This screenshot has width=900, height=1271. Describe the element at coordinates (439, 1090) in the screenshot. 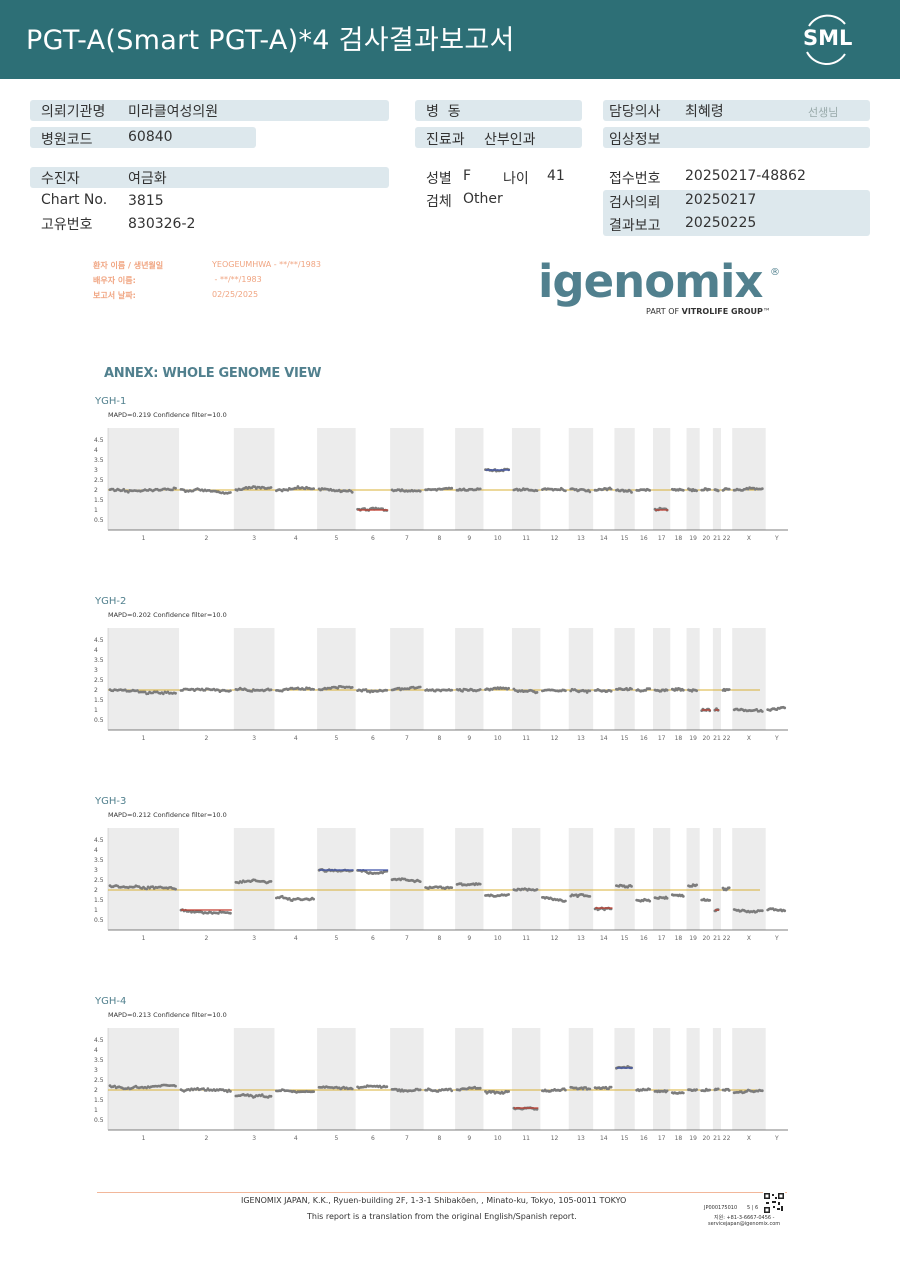

I see `chr-8-points` at that location.